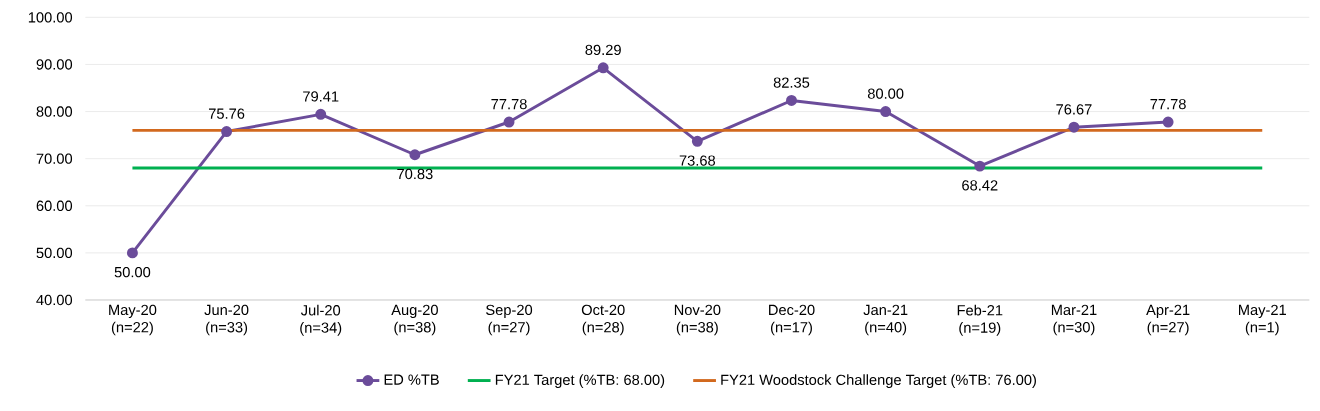 This screenshot has height=411, width=1320. Describe the element at coordinates (133, 320) in the screenshot. I see `x-tick-label: May-20 (n=22)` at that location.